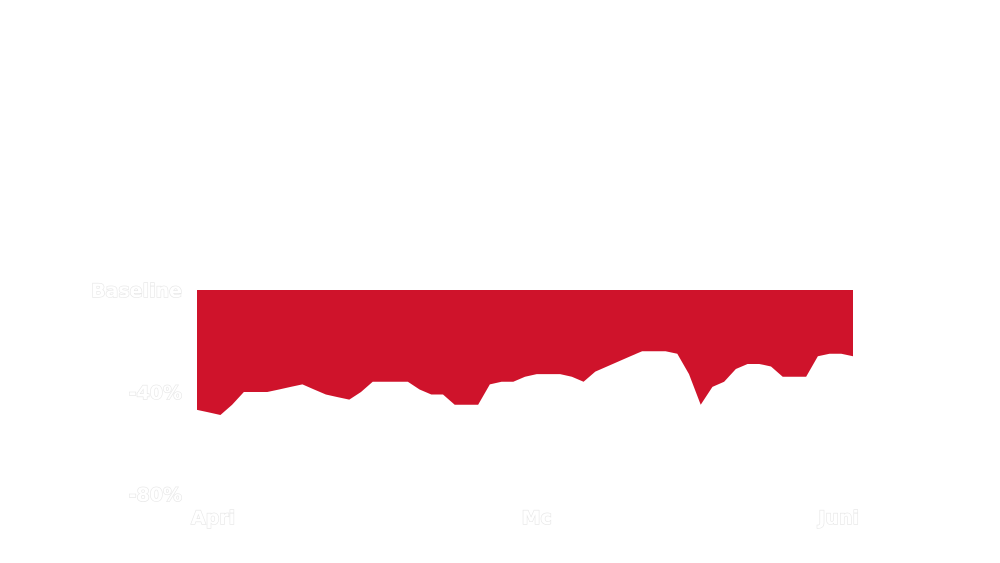 This screenshot has width=1000, height=563. Describe the element at coordinates (837, 518) in the screenshot. I see `x-tick-label: Juni` at that location.